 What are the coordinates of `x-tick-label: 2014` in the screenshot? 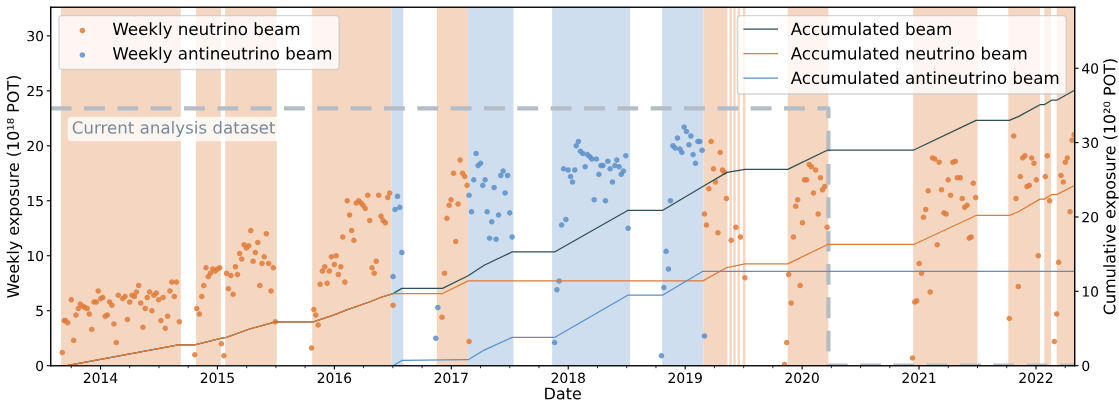 It's located at (100, 378).